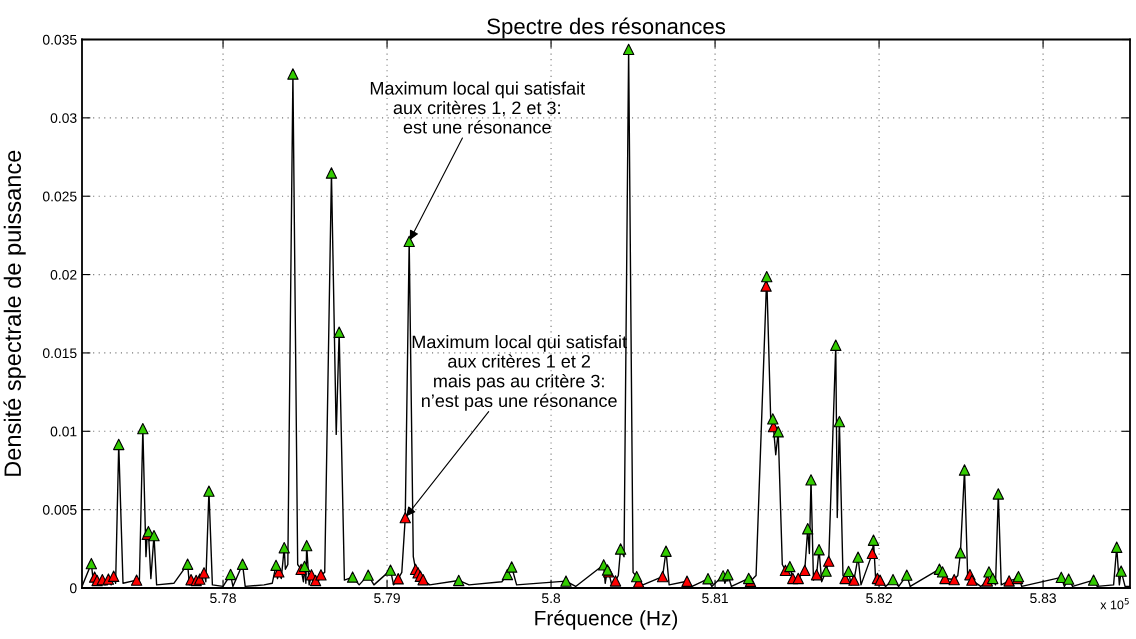 This screenshot has width=1136, height=639. What do you see at coordinates (477, 107) in the screenshot?
I see `annotation: Maximum local qui satisfait aux critères 1, 2 et 3: est une résonance` at bounding box center [477, 107].